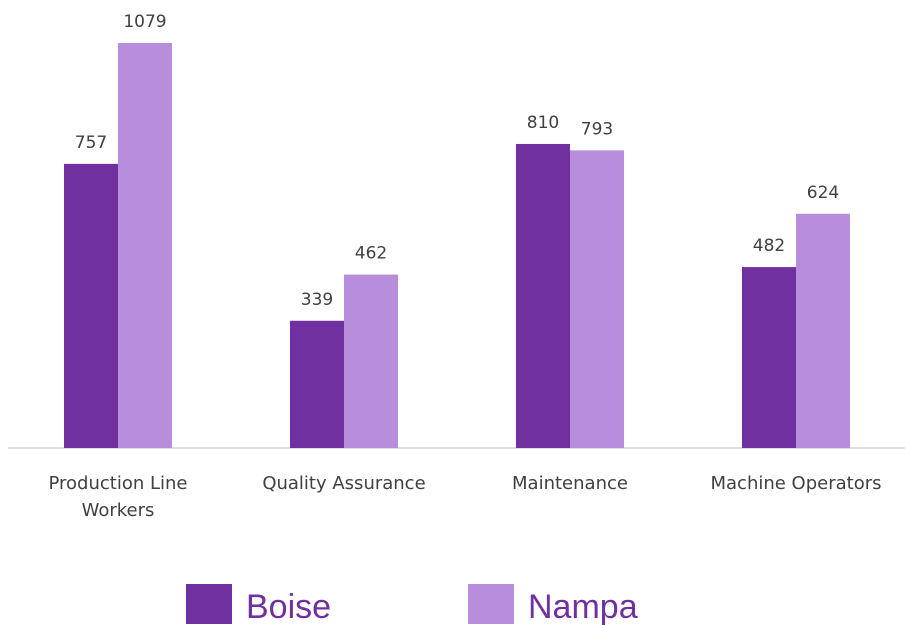 Image resolution: width=905 pixels, height=625 pixels. What do you see at coordinates (796, 483) in the screenshot?
I see `x-tick-label: Machine Operators` at bounding box center [796, 483].